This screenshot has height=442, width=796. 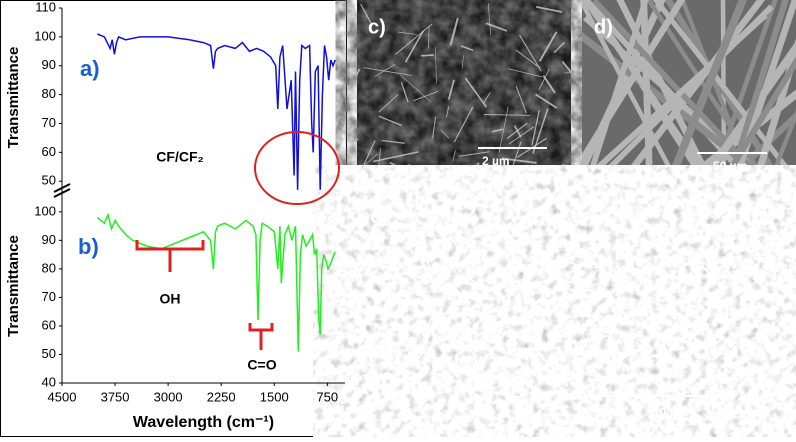 What do you see at coordinates (203, 422) in the screenshot?
I see `x-axis-label: Wavelength (cm⁻¹)` at bounding box center [203, 422].